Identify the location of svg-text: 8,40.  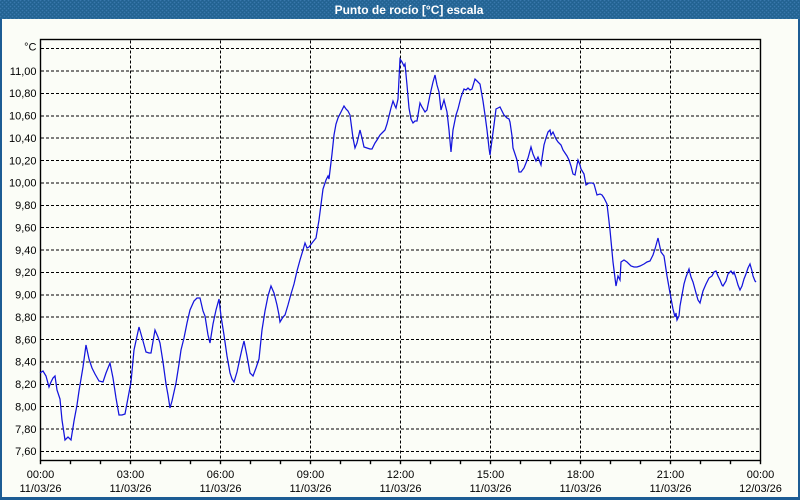
(25, 363).